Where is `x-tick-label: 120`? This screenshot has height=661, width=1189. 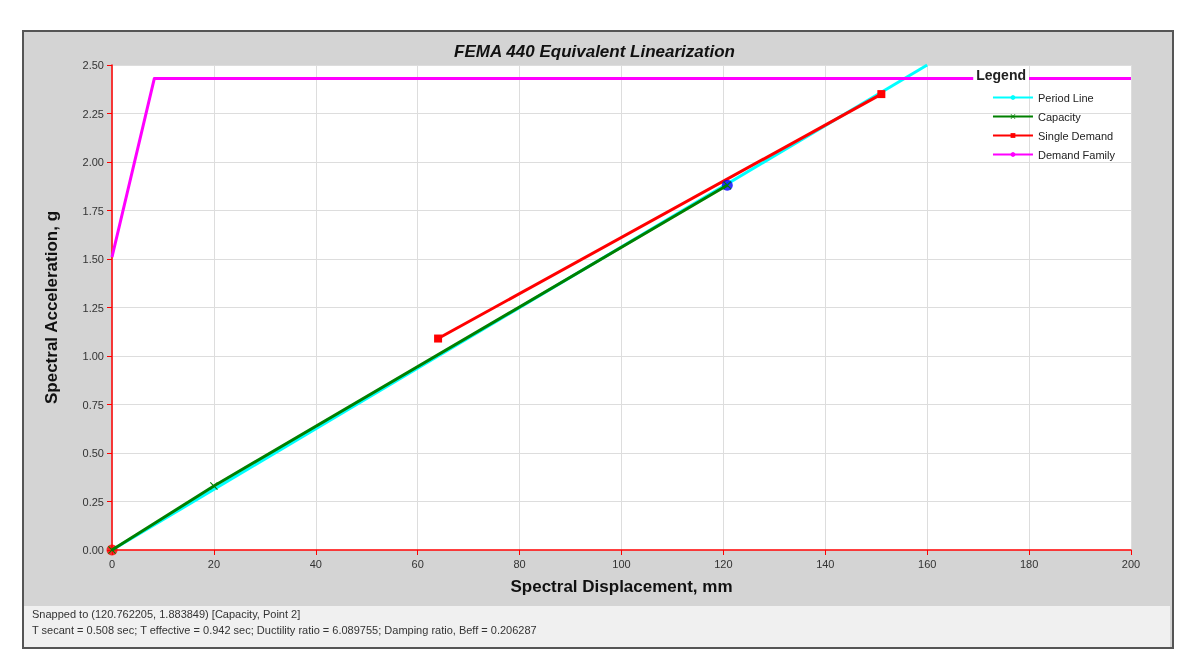
x-tick-label: 120 is located at coordinates (723, 563).